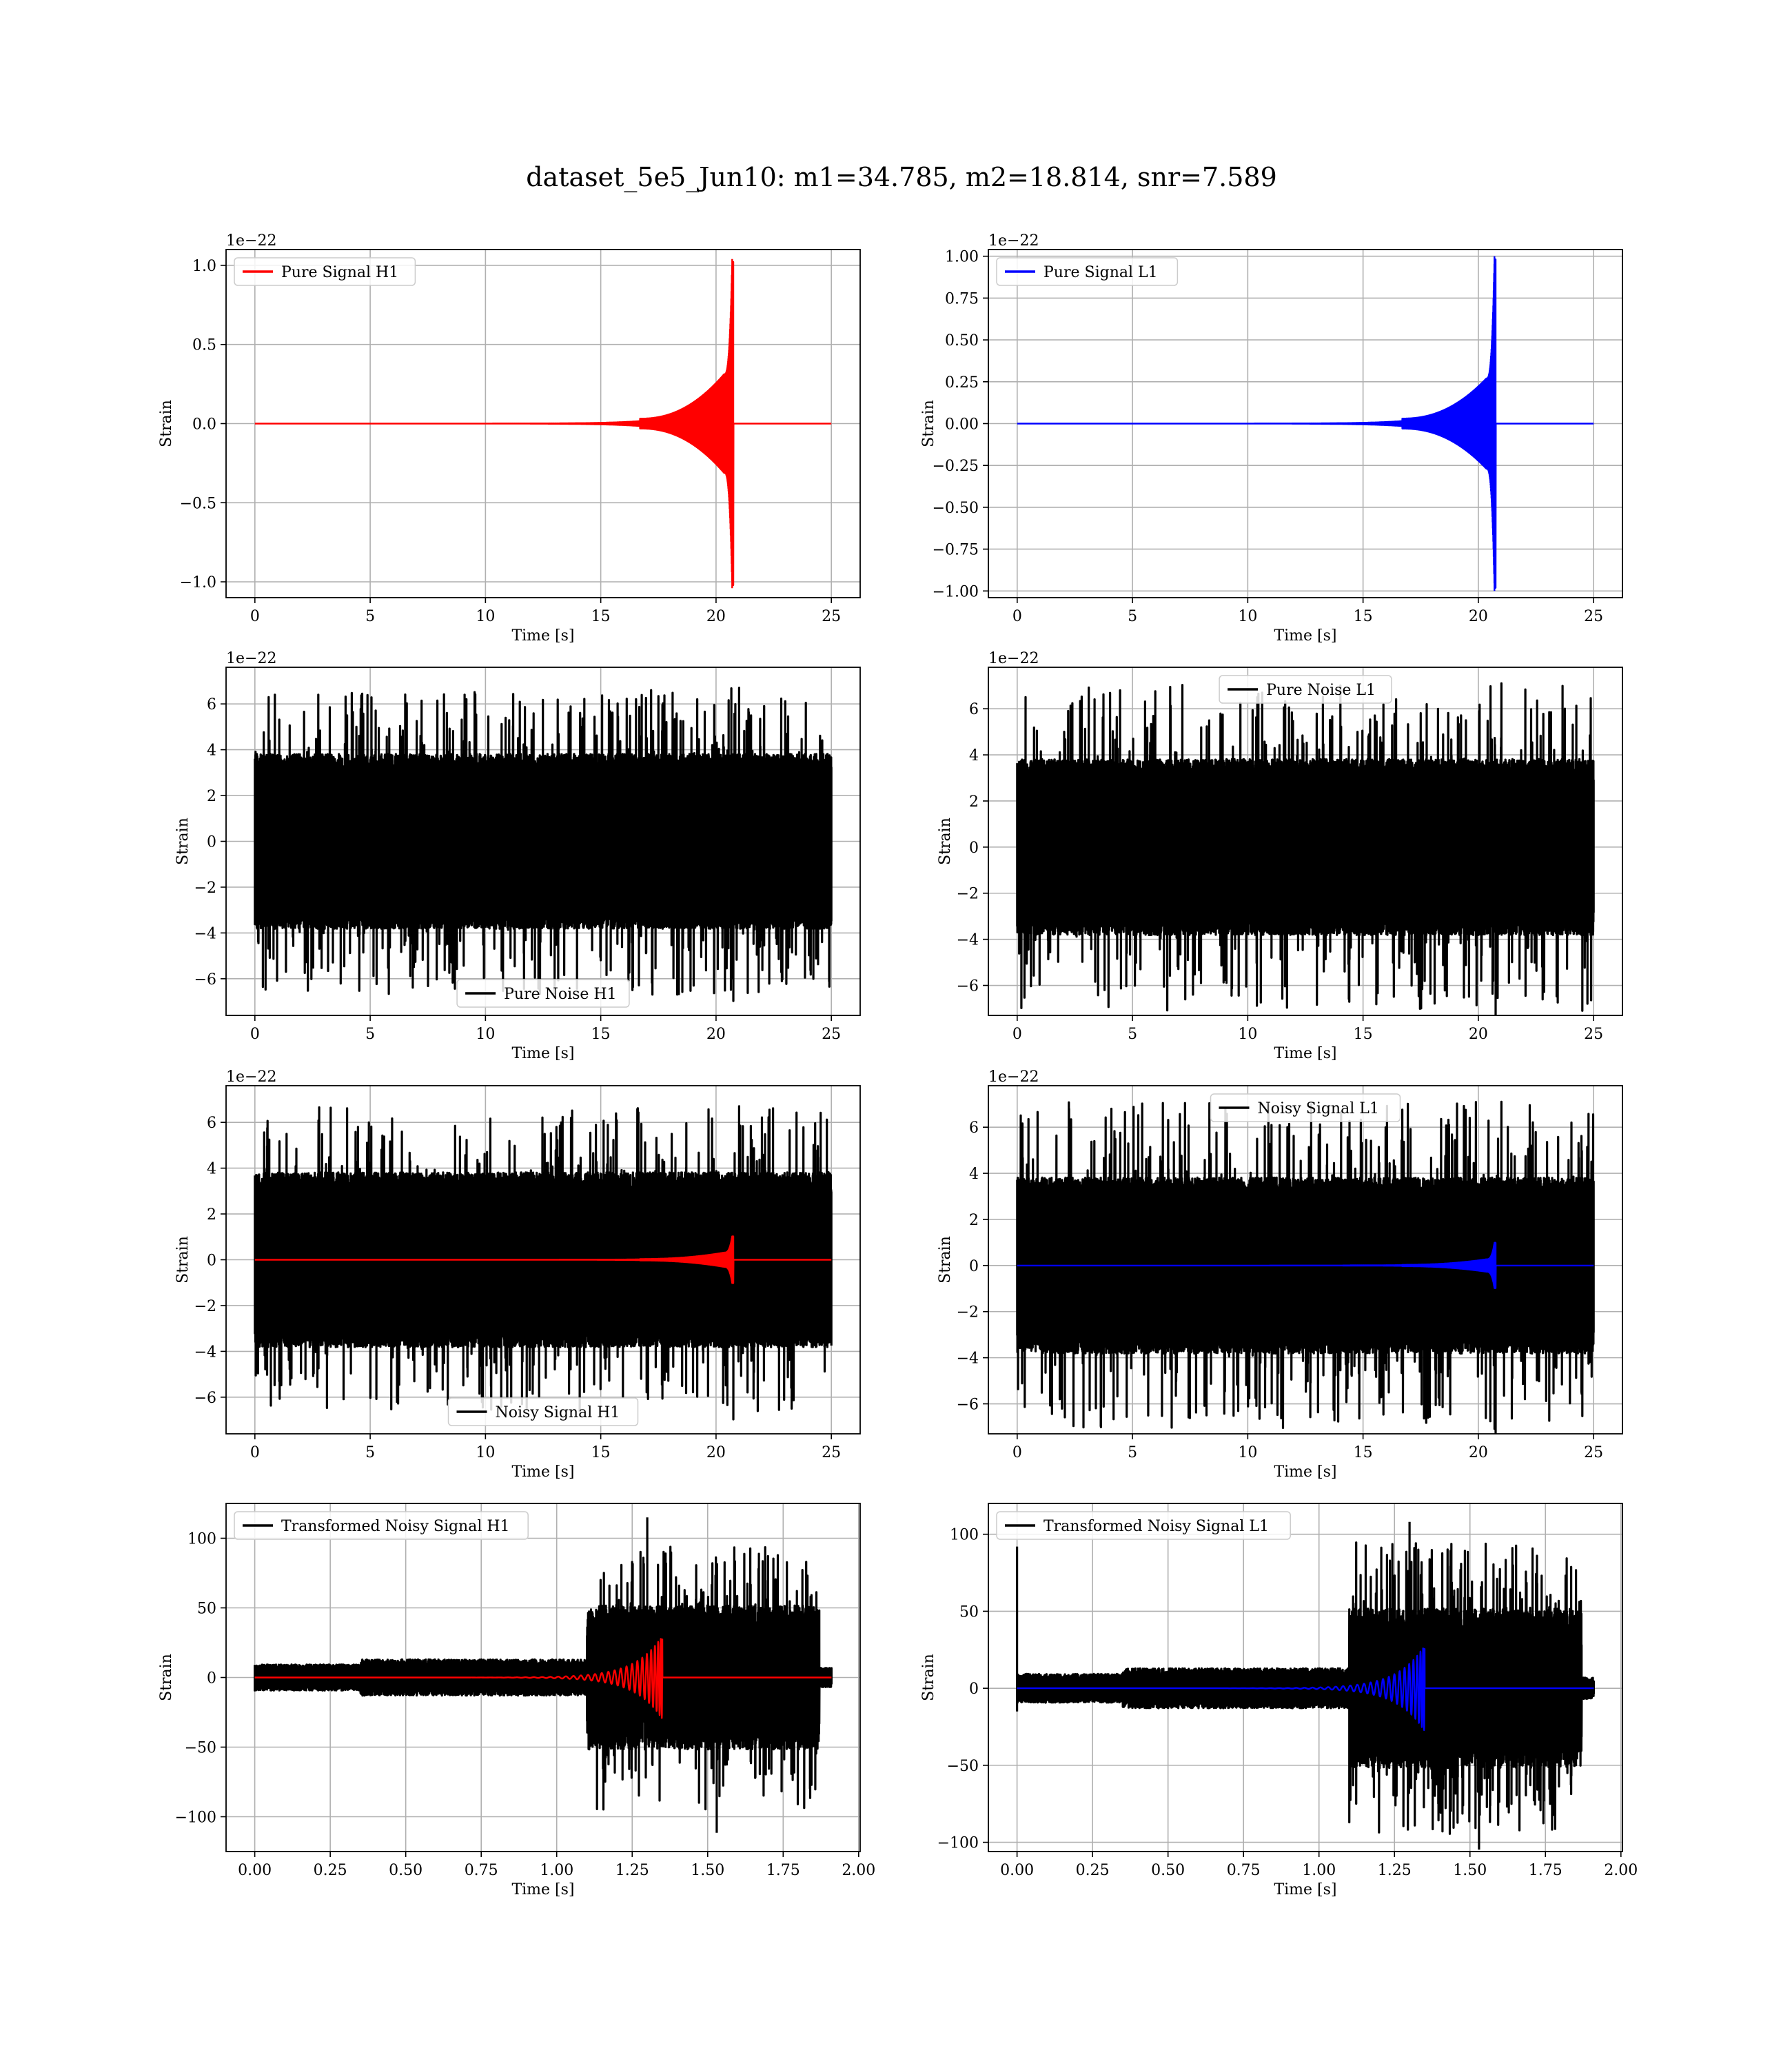  What do you see at coordinates (969, 1612) in the screenshot?
I see `y-tick-label: 50` at bounding box center [969, 1612].